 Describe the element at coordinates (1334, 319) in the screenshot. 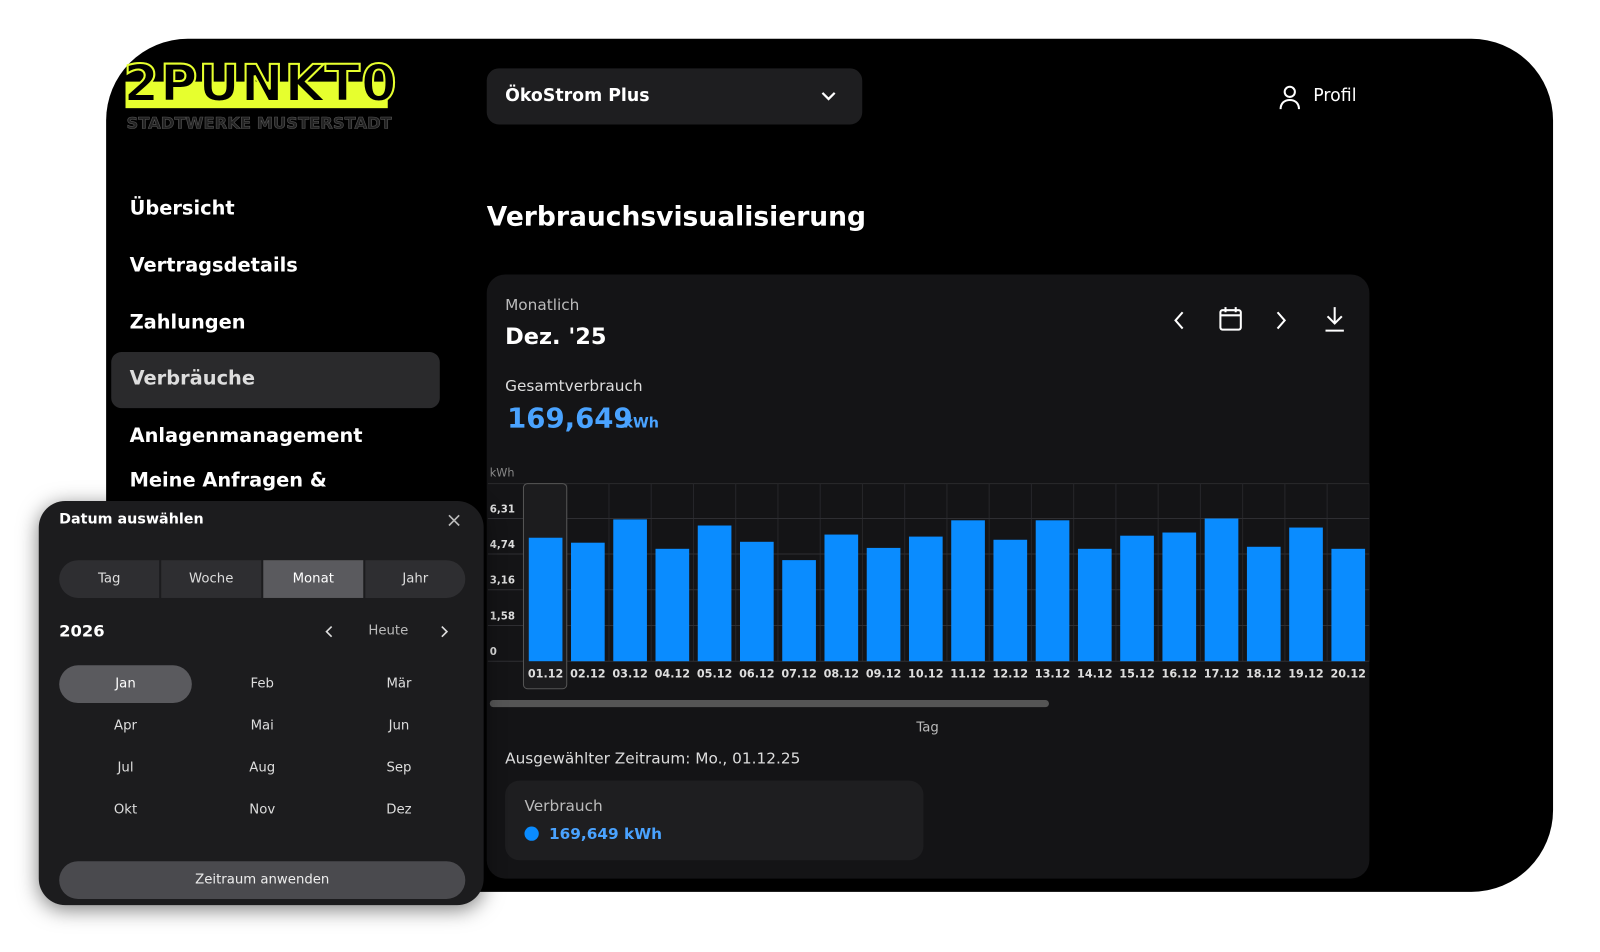

I see `download-button` at that location.